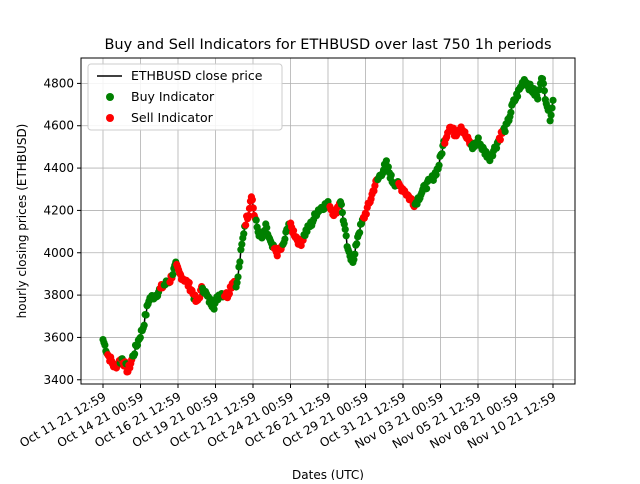 Image resolution: width=640 pixels, height=484 pixels. What do you see at coordinates (58, 126) in the screenshot?
I see `y-tick-label: 4600` at bounding box center [58, 126].